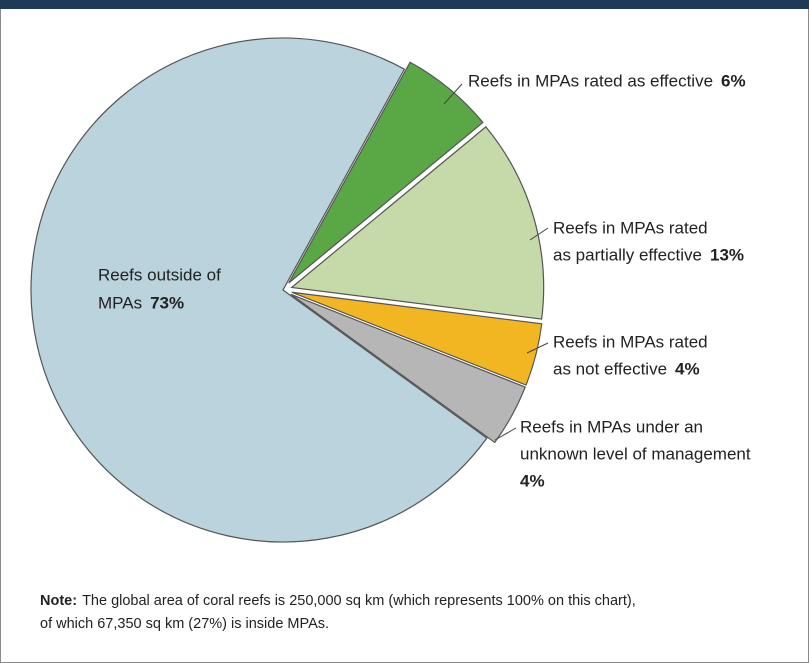 The width and height of the screenshot is (809, 663). I want to click on slice-label: Reefs outside of, so click(159, 274).